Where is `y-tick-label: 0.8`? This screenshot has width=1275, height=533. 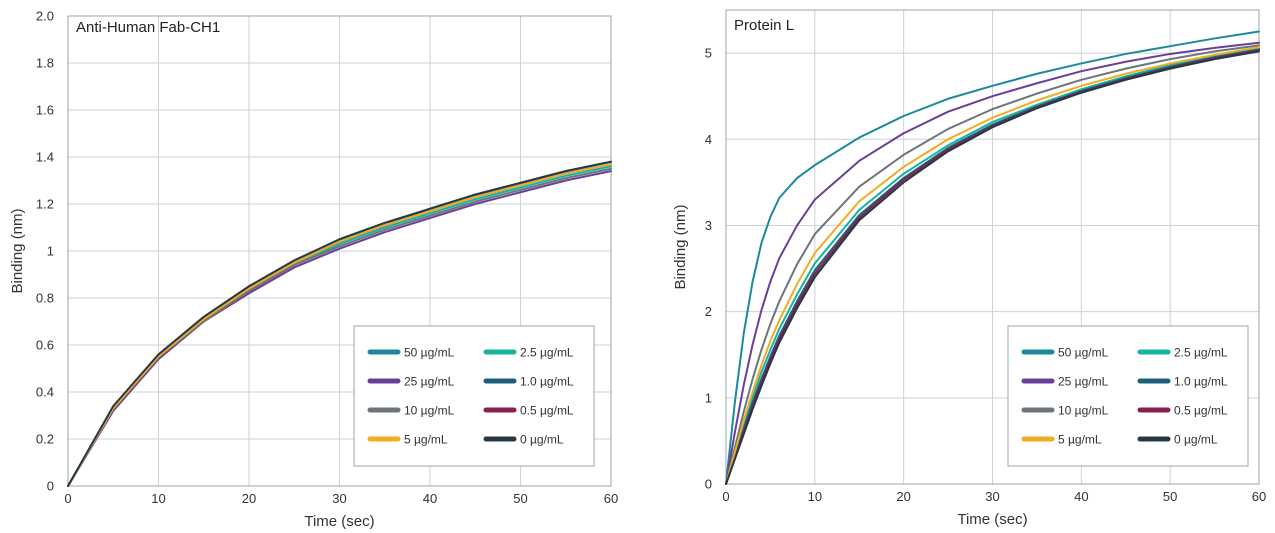
y-tick-label: 0.8 is located at coordinates (45, 298).